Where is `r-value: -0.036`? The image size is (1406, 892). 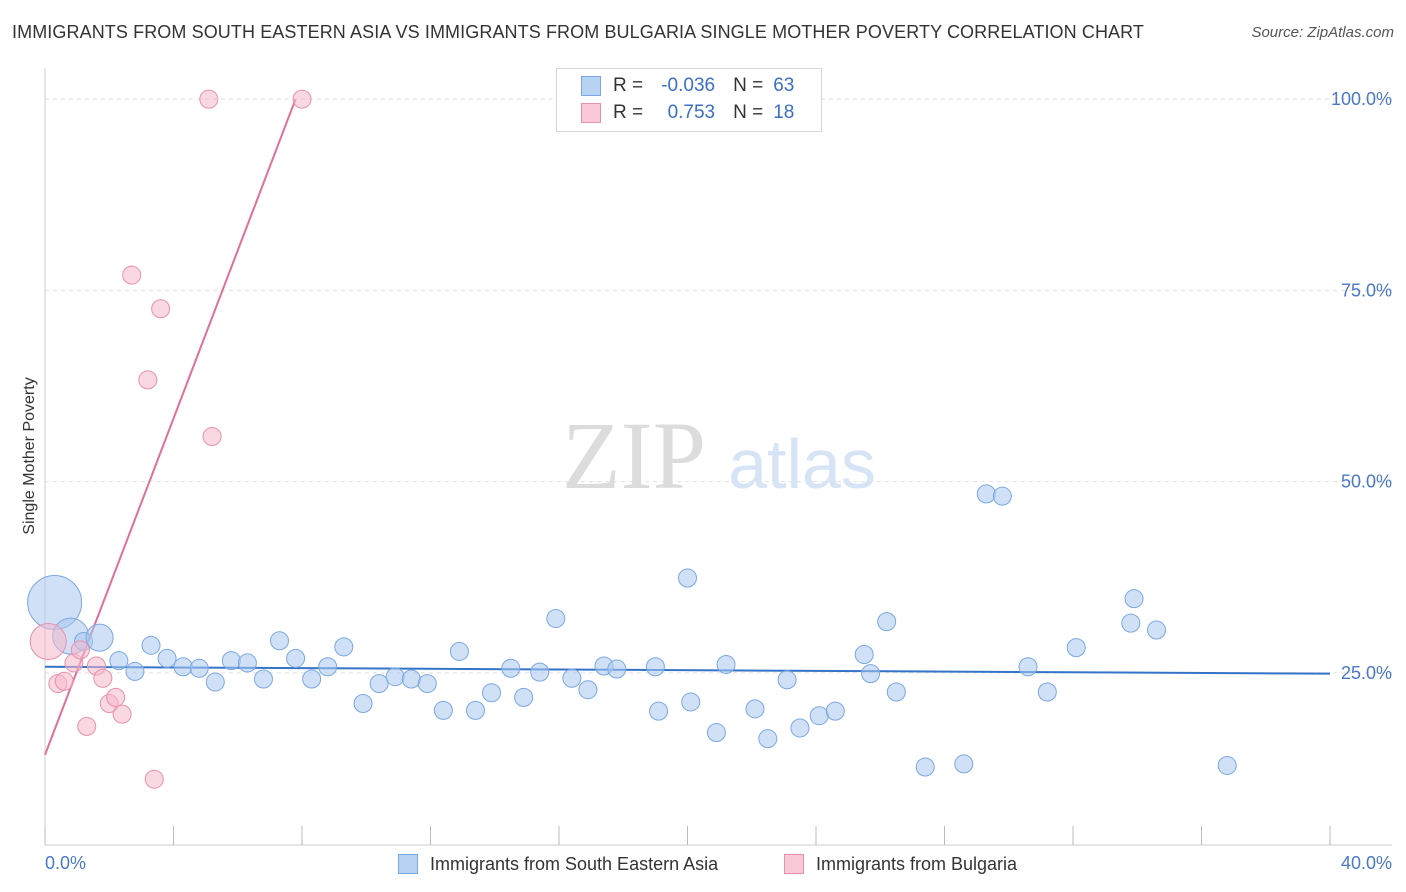 r-value: -0.036 is located at coordinates (688, 85).